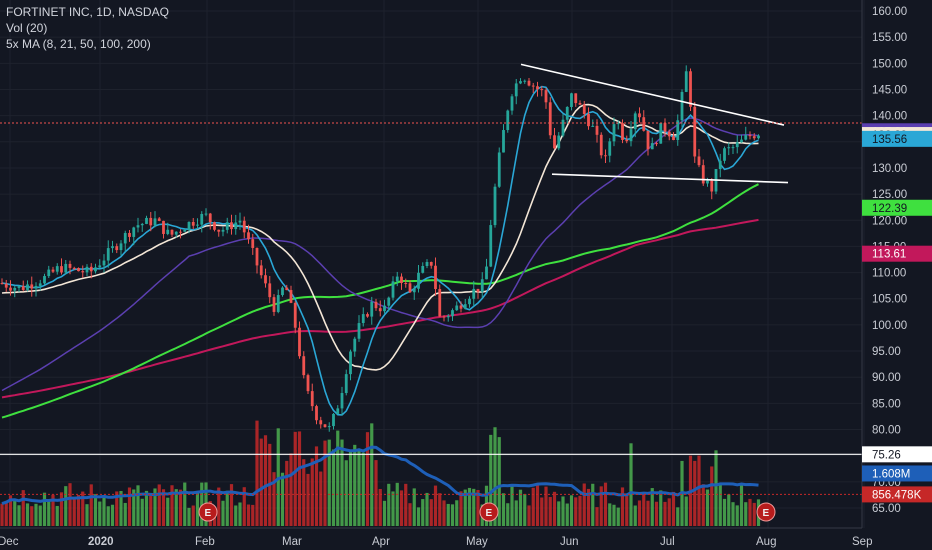 The width and height of the screenshot is (932, 550). I want to click on trendlines, so click(654, 123).